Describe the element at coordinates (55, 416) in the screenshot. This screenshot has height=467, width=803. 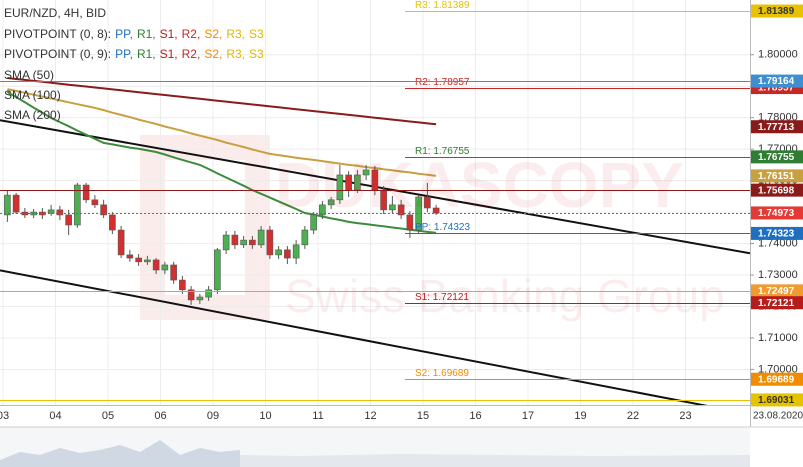
I see `x-tick-label: 04` at that location.